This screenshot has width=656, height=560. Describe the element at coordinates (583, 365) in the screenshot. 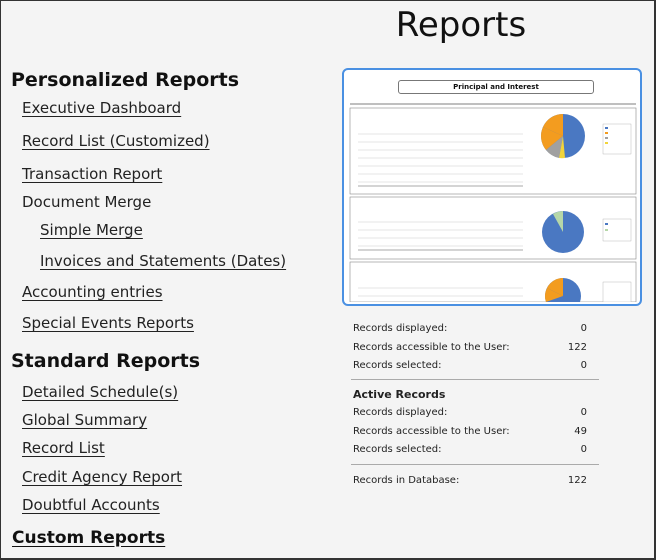

I see `records-selected-value: 0` at that location.